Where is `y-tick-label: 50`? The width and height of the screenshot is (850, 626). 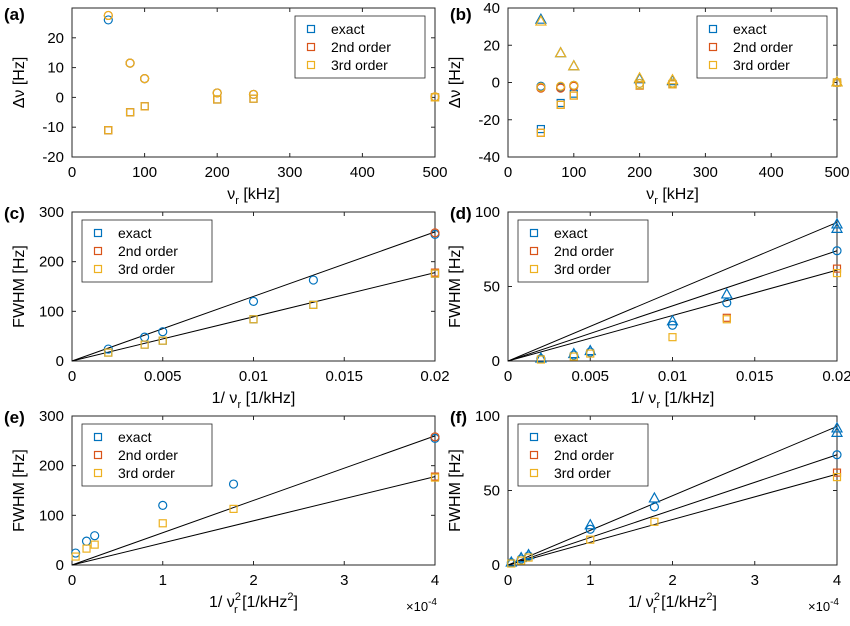 y-tick-label: 50 is located at coordinates (491, 491).